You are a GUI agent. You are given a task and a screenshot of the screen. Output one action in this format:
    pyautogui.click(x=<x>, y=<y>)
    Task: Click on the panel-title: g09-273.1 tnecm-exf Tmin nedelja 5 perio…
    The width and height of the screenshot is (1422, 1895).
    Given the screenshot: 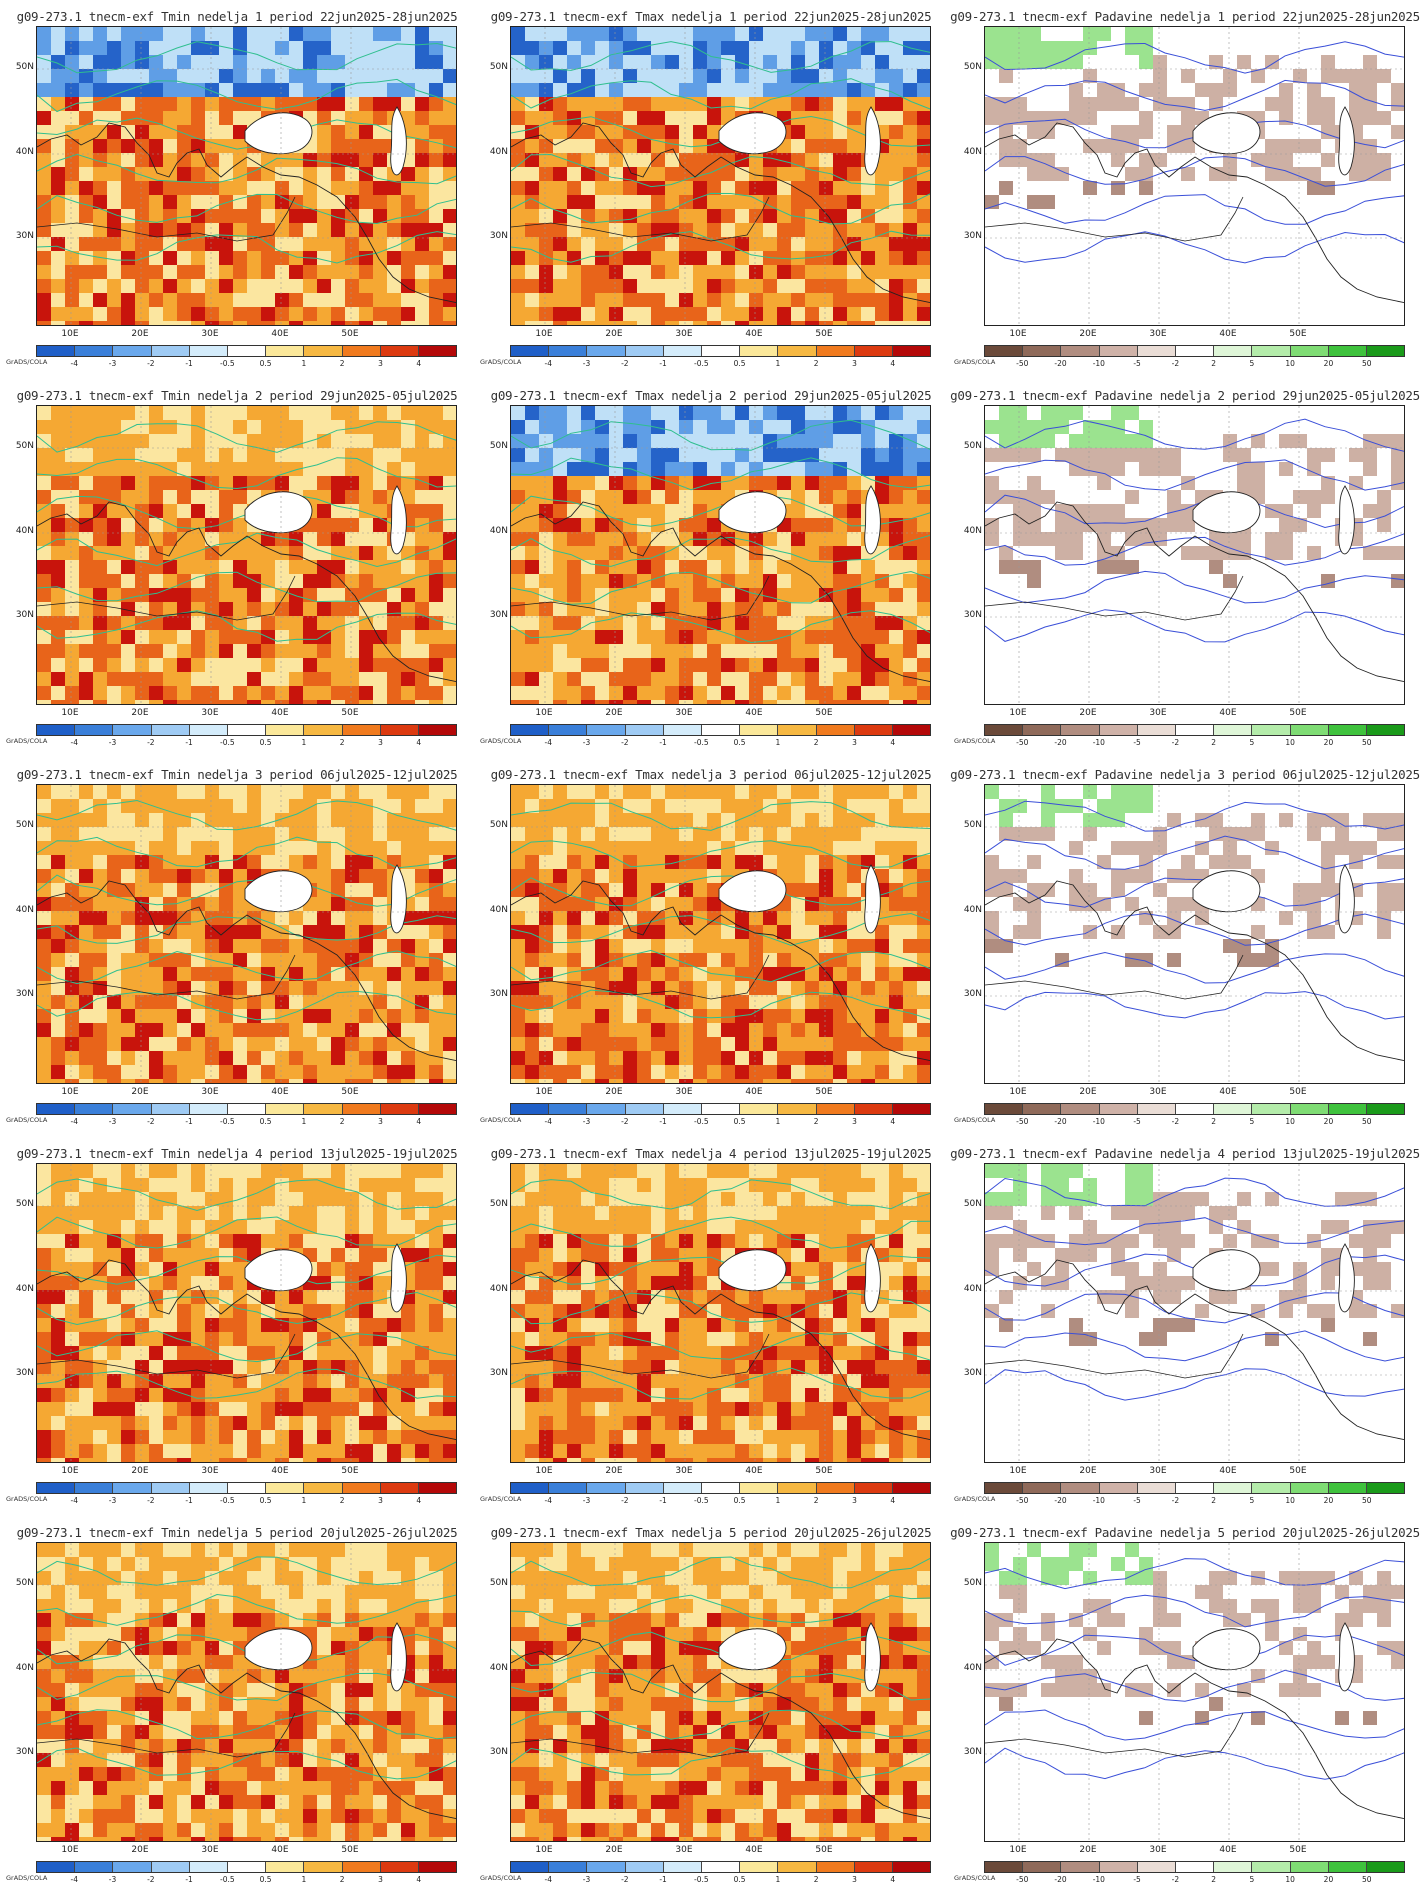 What is the action you would take?
    pyautogui.click(x=237, y=1532)
    